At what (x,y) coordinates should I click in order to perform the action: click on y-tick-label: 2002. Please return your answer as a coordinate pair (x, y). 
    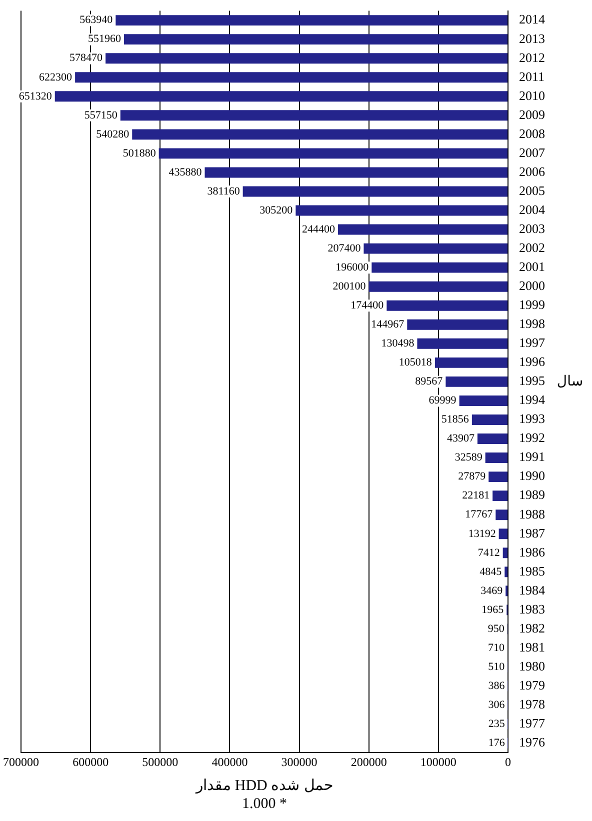
    Looking at the image, I should click on (532, 247).